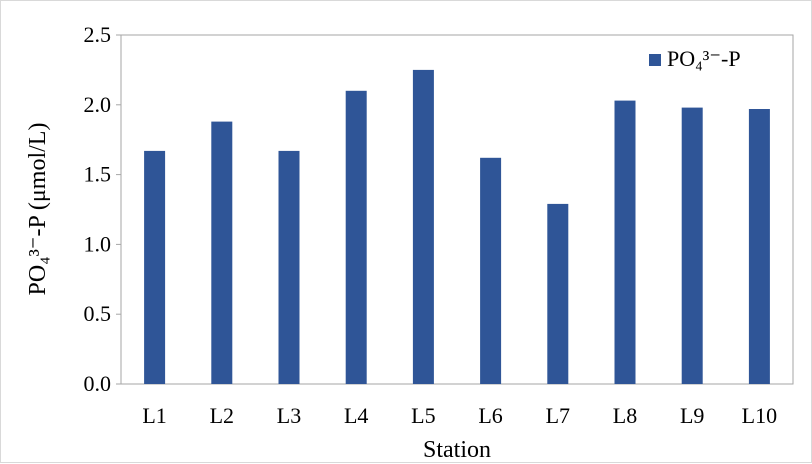 This screenshot has height=464, width=812. I want to click on x-tick-label: L5, so click(423, 415).